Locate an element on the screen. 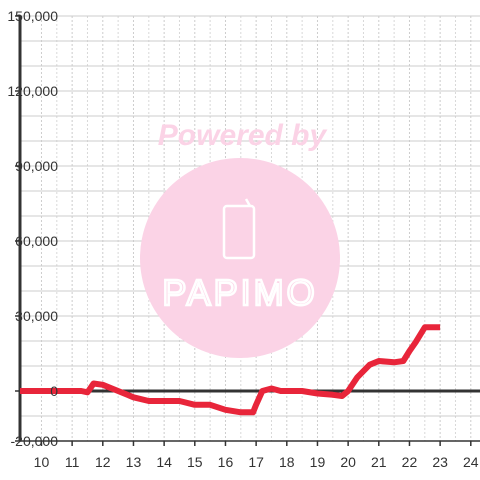 This screenshot has height=480, width=480. x-tick-label: 11 is located at coordinates (72, 462).